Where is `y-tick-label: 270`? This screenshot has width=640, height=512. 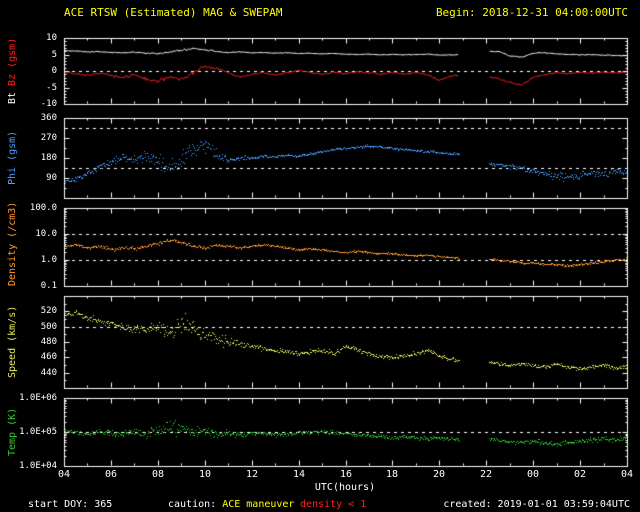
y-tick-label: 270 is located at coordinates (48, 138).